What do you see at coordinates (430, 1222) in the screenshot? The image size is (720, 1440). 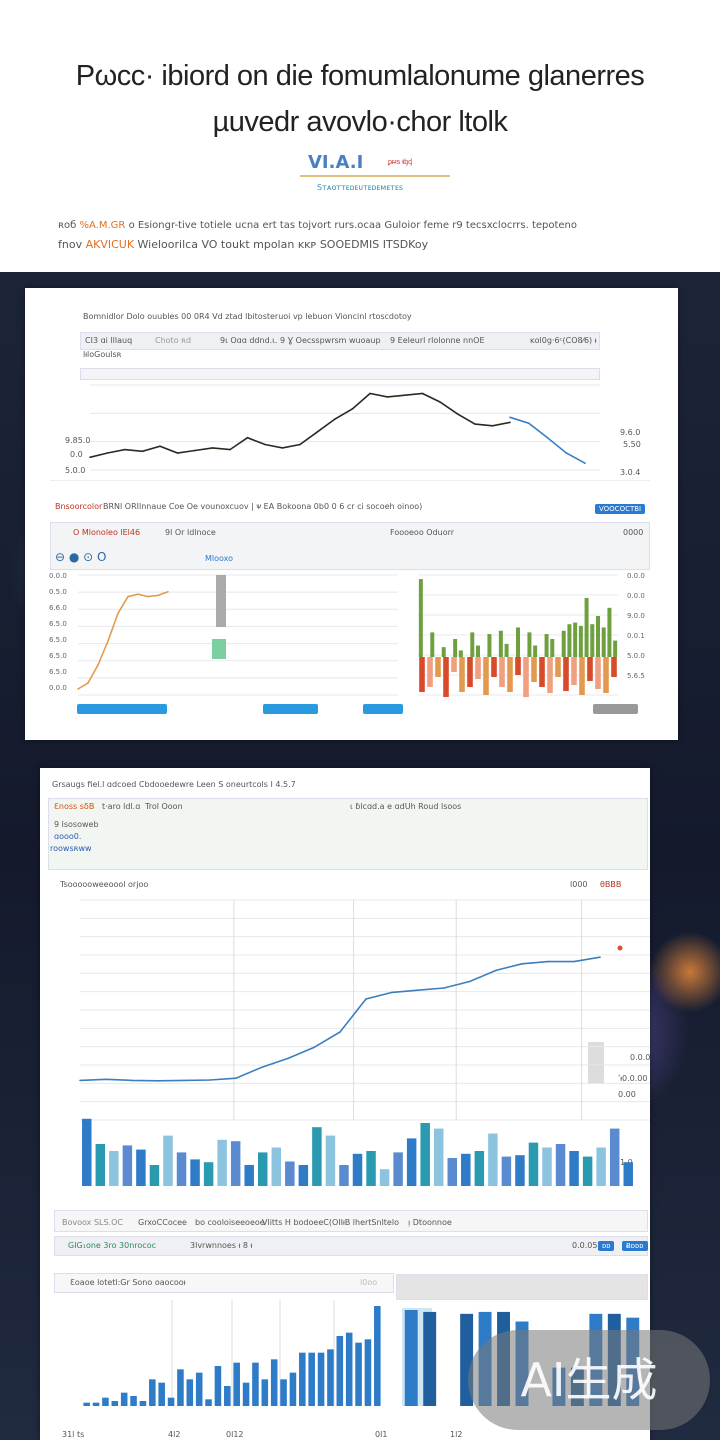 I see `footer-tab: ᴉ Dtoonnoe` at bounding box center [430, 1222].